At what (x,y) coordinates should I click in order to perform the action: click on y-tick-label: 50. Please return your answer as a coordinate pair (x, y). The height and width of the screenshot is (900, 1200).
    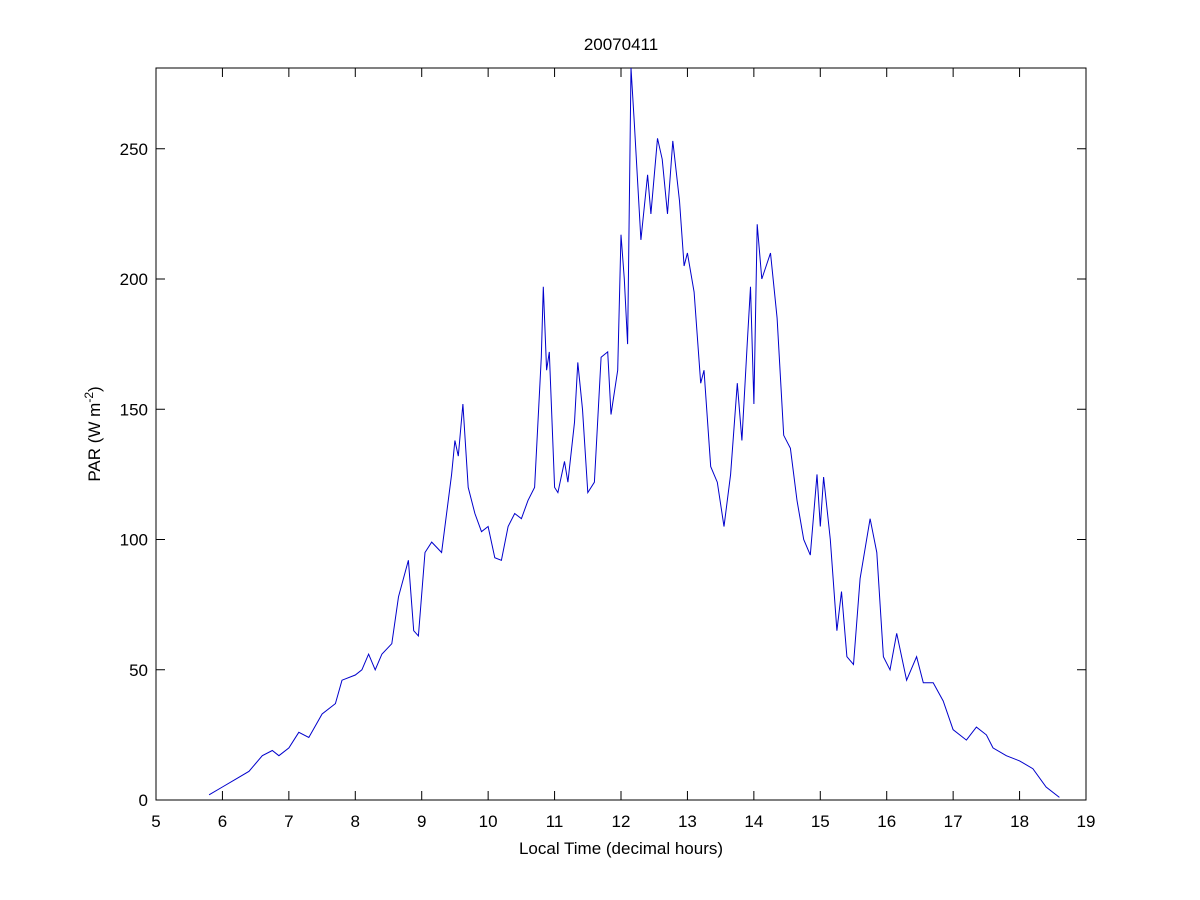
    Looking at the image, I should click on (138, 670).